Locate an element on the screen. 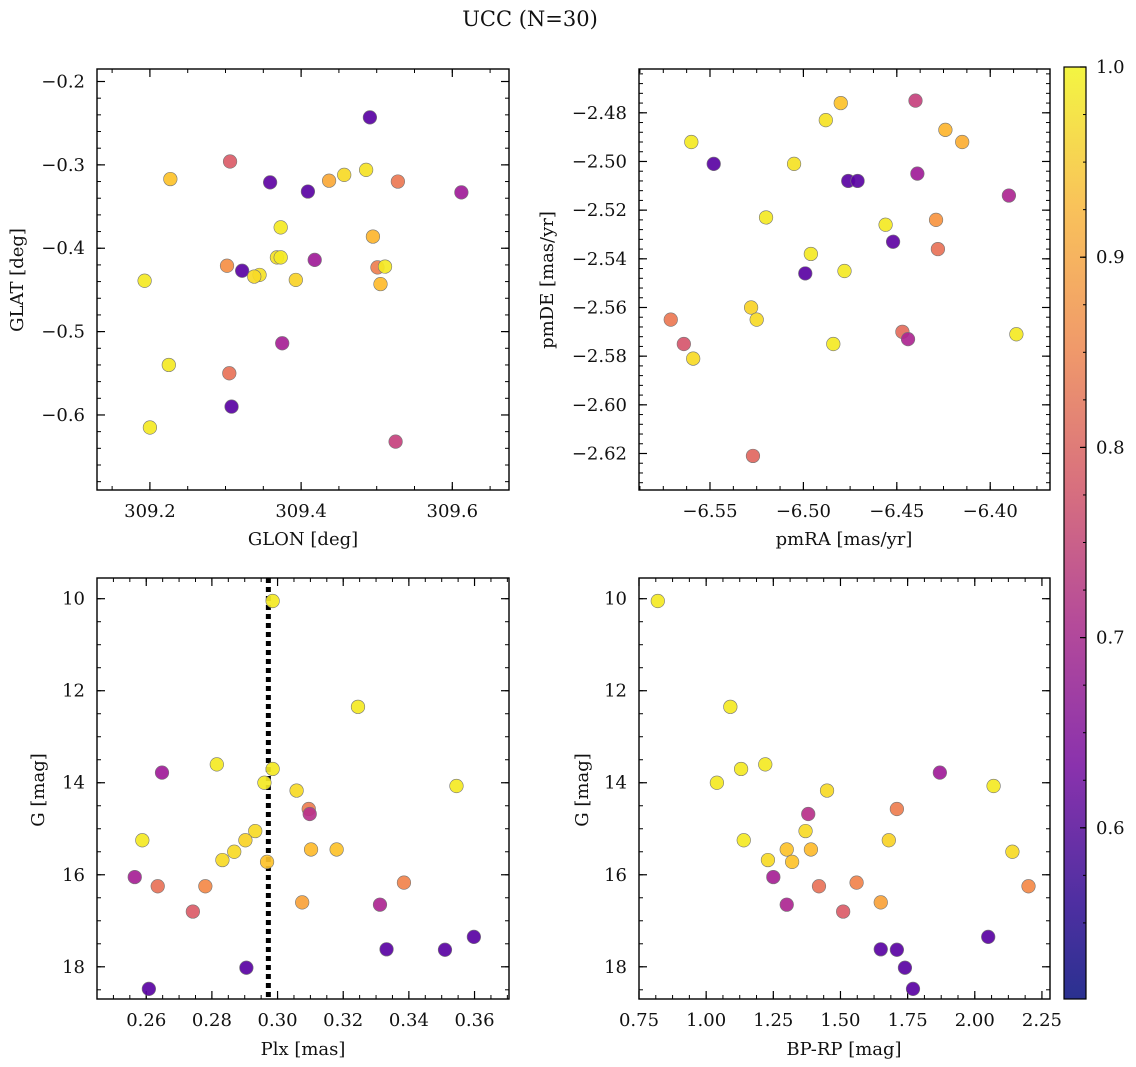 The image size is (1136, 1067). x-tick-label: 0.75 is located at coordinates (639, 1020).